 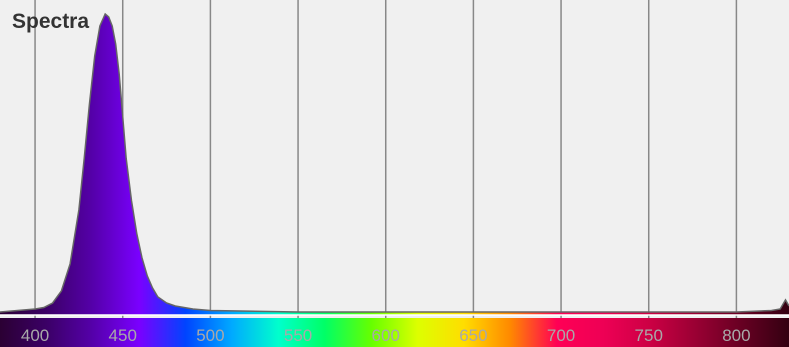 I want to click on x-tick-label: 700, so click(x=561, y=335).